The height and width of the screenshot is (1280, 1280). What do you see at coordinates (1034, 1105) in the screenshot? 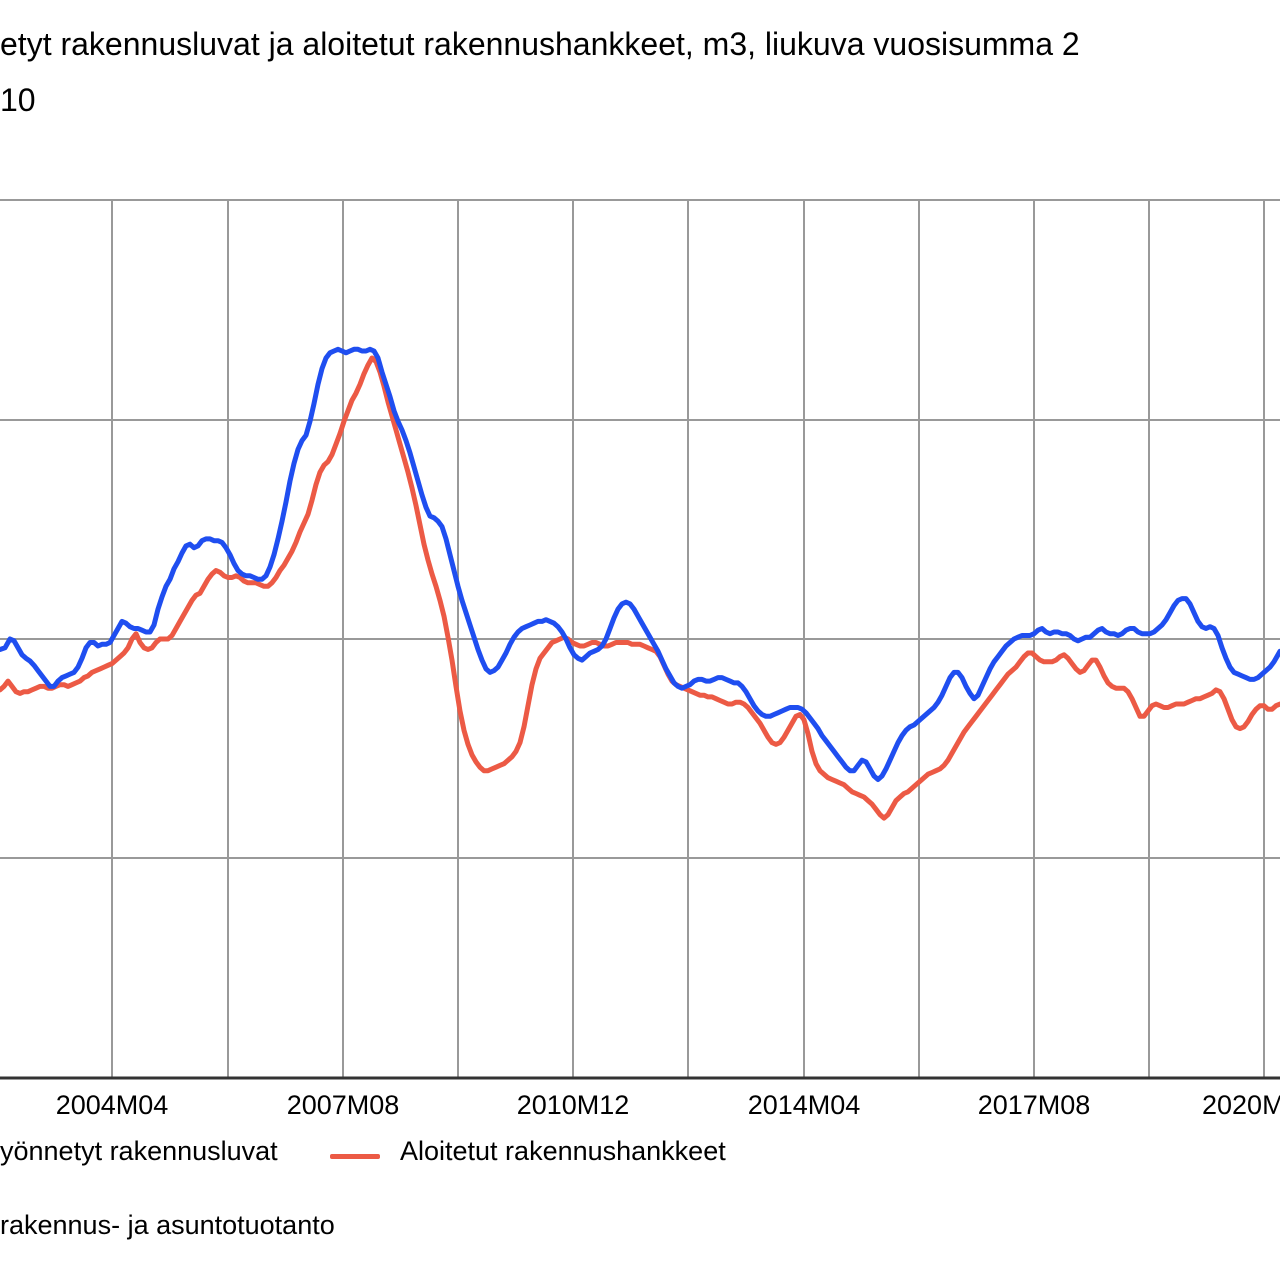
I see `x-tick-label-4: 2017M08` at bounding box center [1034, 1105].